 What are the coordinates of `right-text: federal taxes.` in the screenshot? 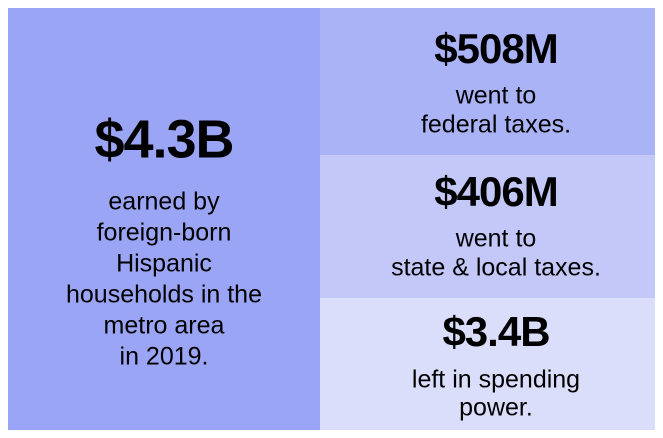 It's located at (496, 125).